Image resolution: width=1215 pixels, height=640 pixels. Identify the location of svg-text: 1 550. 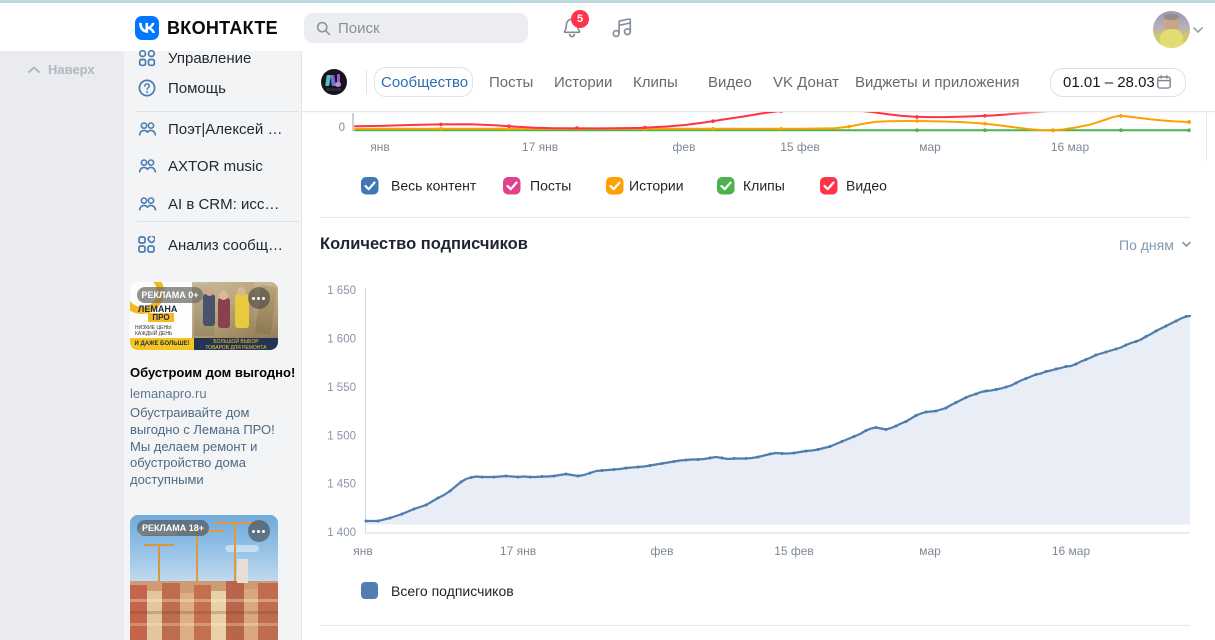
(341, 388).